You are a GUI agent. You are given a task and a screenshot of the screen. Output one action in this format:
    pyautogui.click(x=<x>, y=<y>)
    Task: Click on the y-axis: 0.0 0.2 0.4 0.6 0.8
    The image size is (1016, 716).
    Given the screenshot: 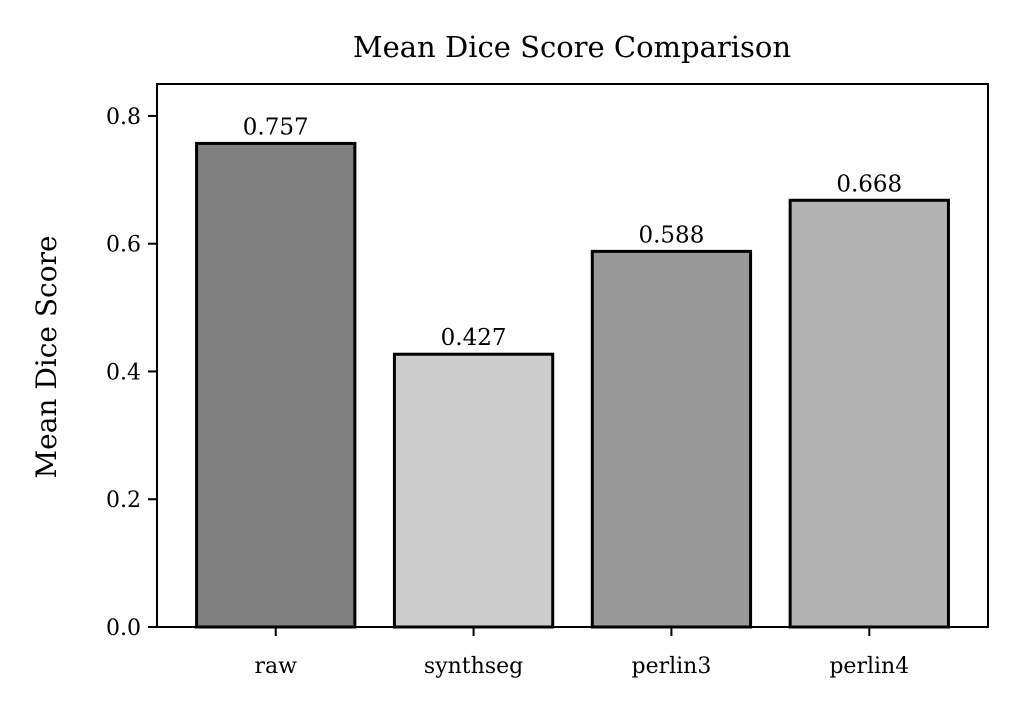 What is the action you would take?
    pyautogui.click(x=131, y=373)
    